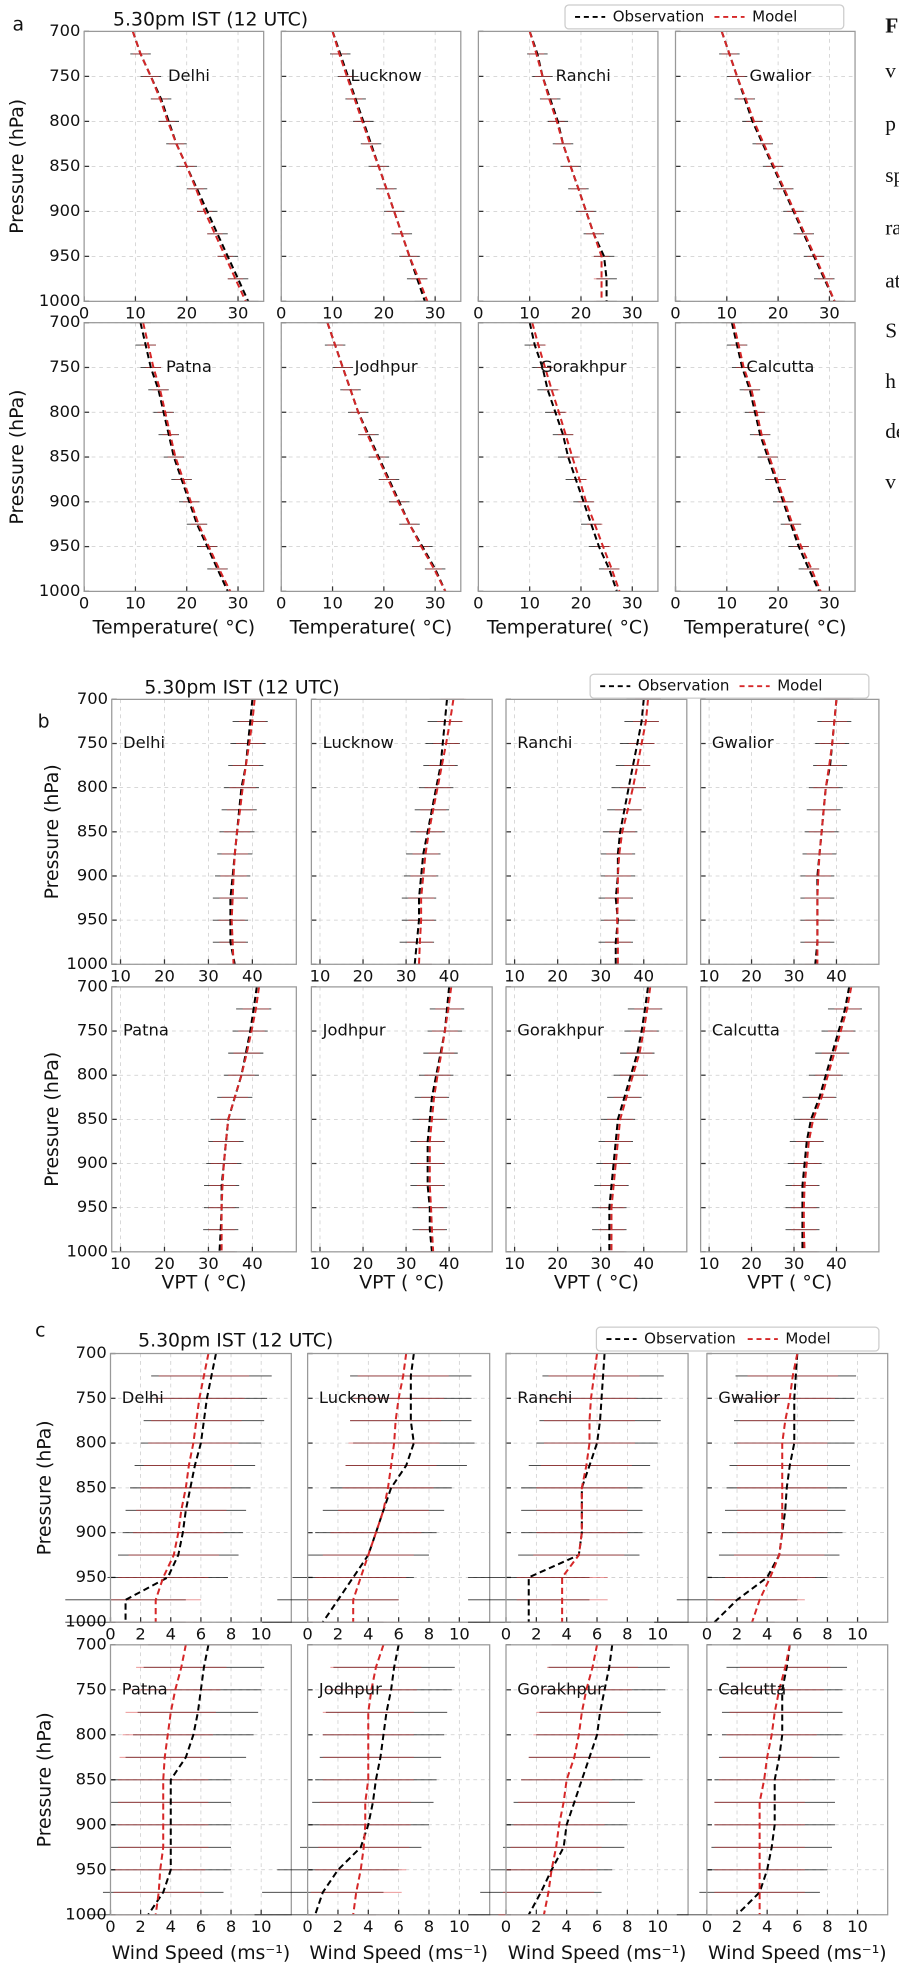 The width and height of the screenshot is (899, 1965). Describe the element at coordinates (145, 1688) in the screenshot. I see `station-label: Patna` at that location.